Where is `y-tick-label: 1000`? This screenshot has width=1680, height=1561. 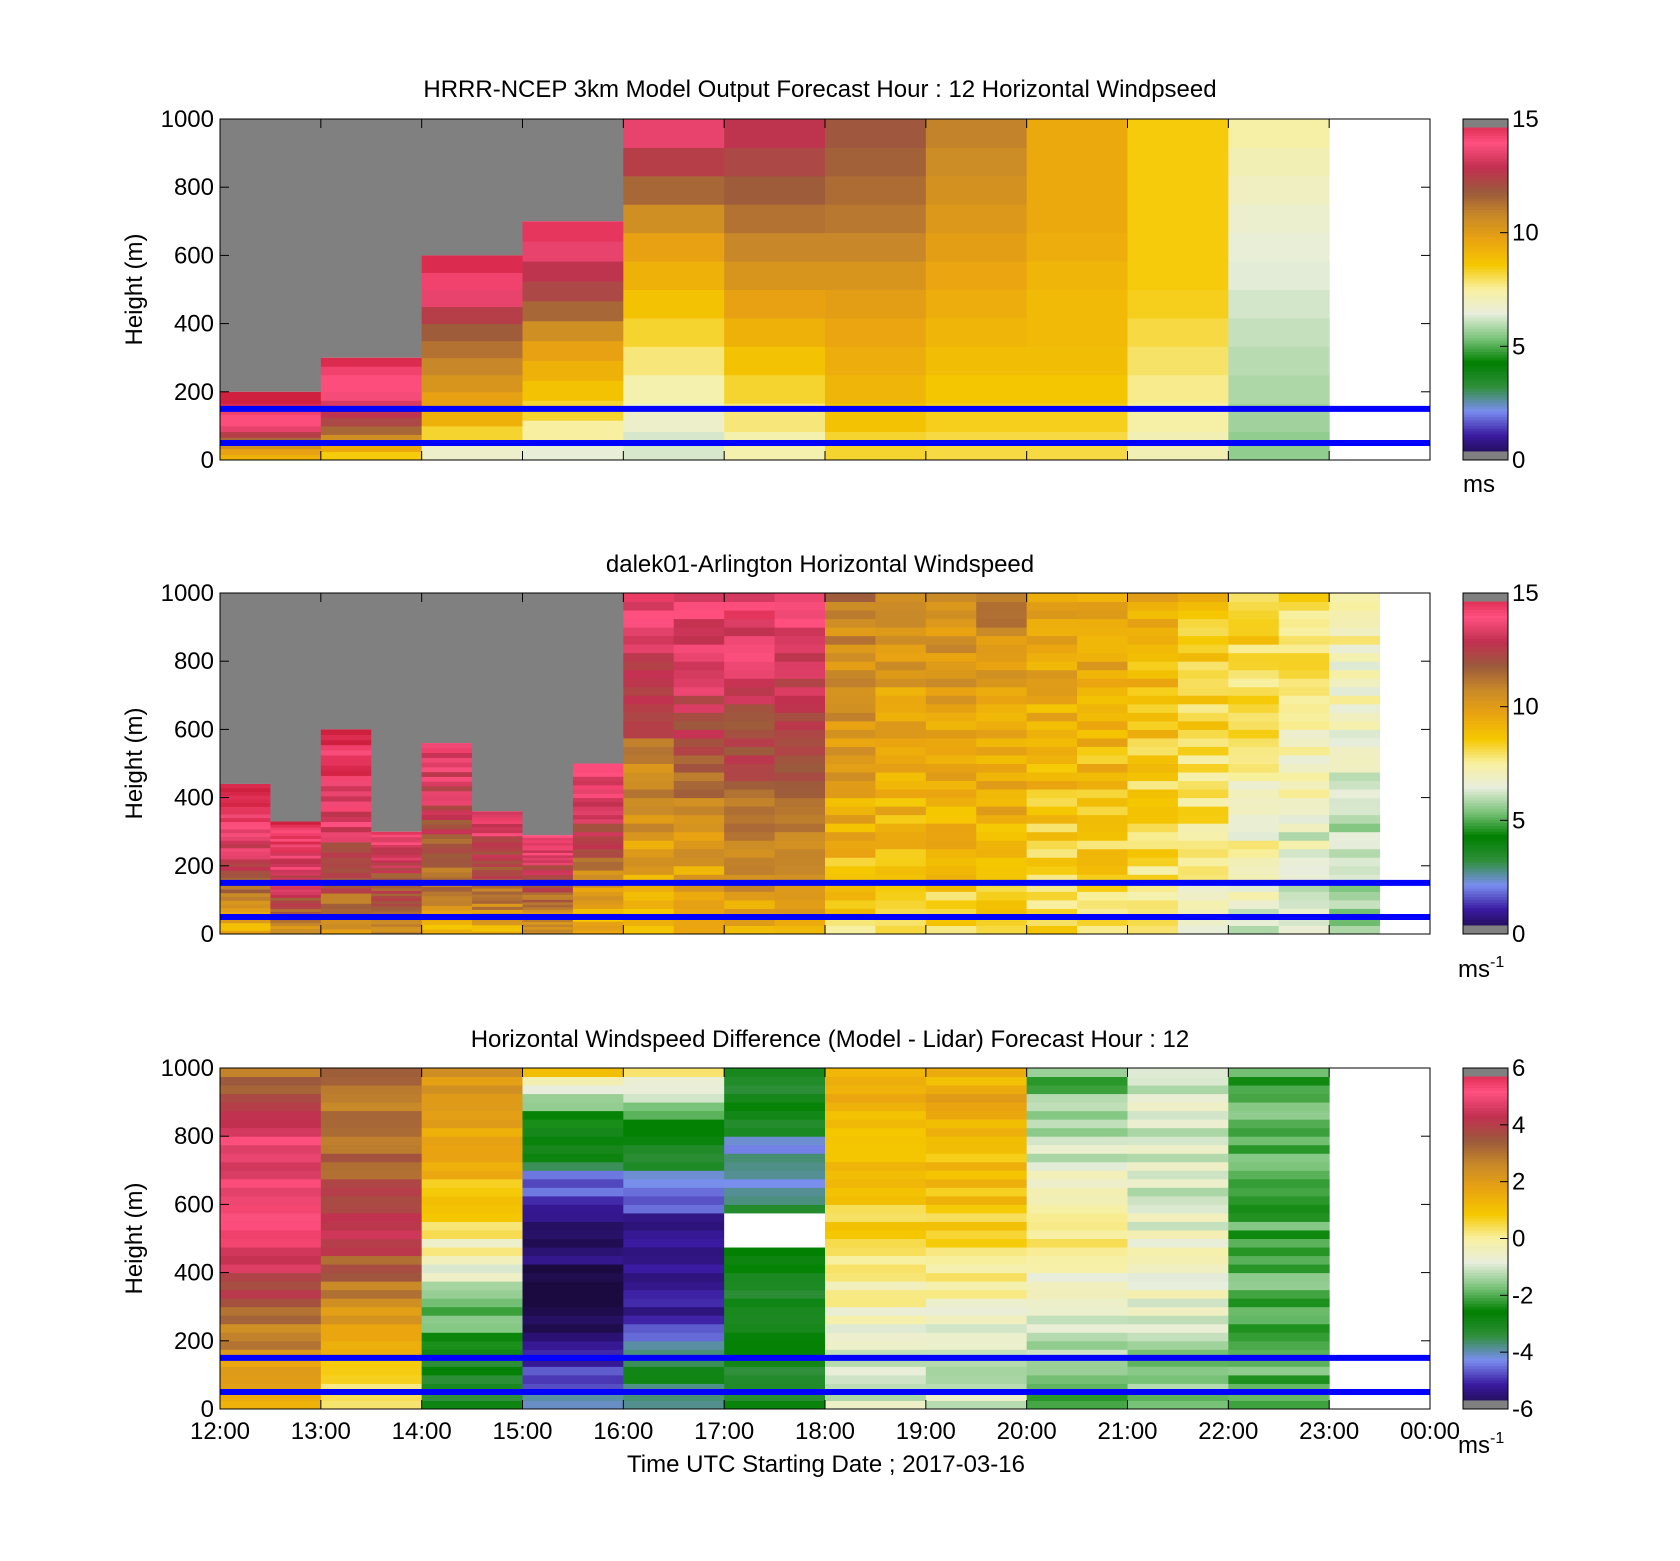 y-tick-label: 1000 is located at coordinates (187, 1068).